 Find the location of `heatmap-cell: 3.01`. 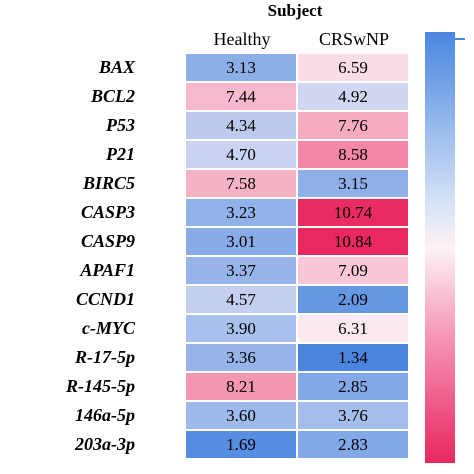

heatmap-cell: 3.01 is located at coordinates (241, 241).